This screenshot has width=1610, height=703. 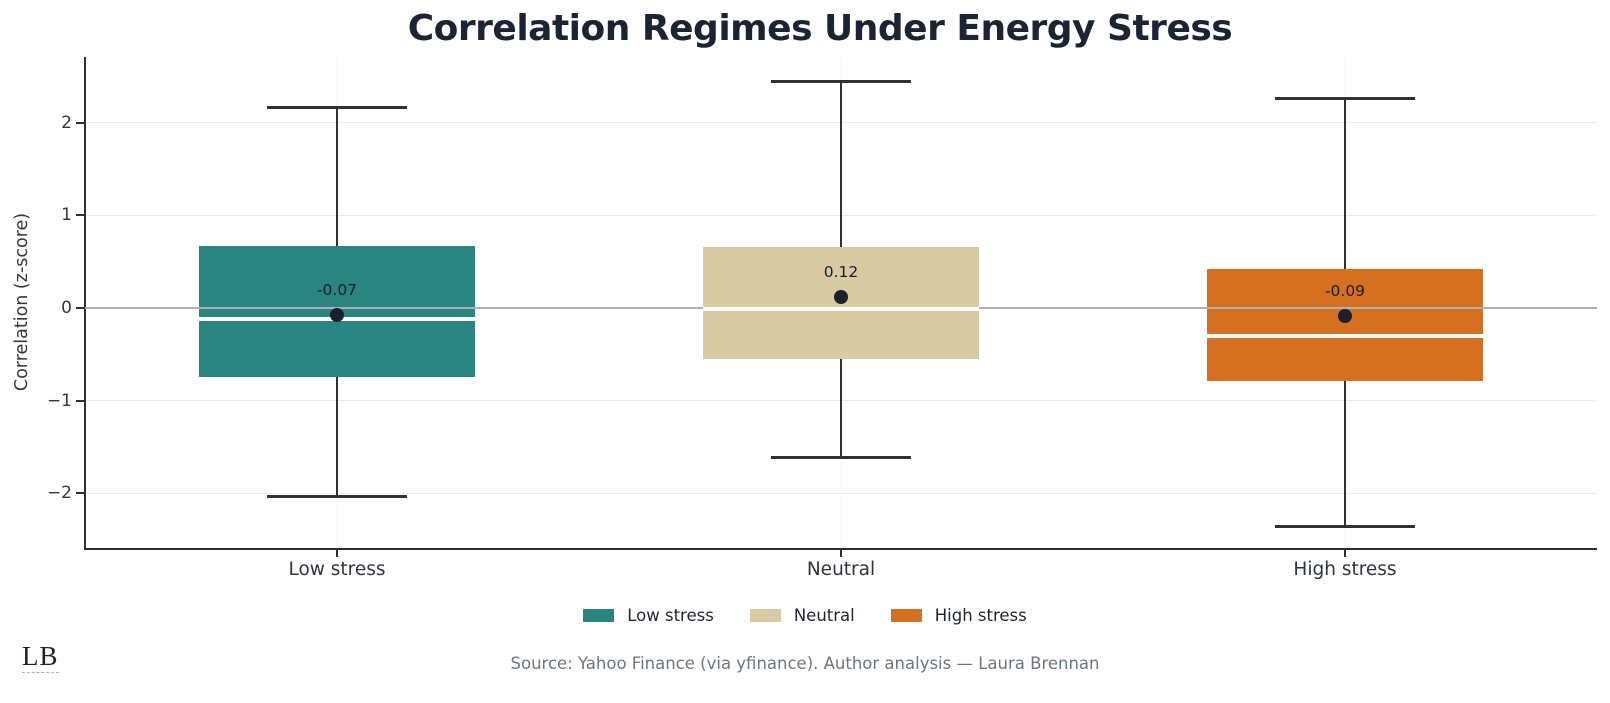 What do you see at coordinates (841, 308) in the screenshot?
I see `median-line-neutral` at bounding box center [841, 308].